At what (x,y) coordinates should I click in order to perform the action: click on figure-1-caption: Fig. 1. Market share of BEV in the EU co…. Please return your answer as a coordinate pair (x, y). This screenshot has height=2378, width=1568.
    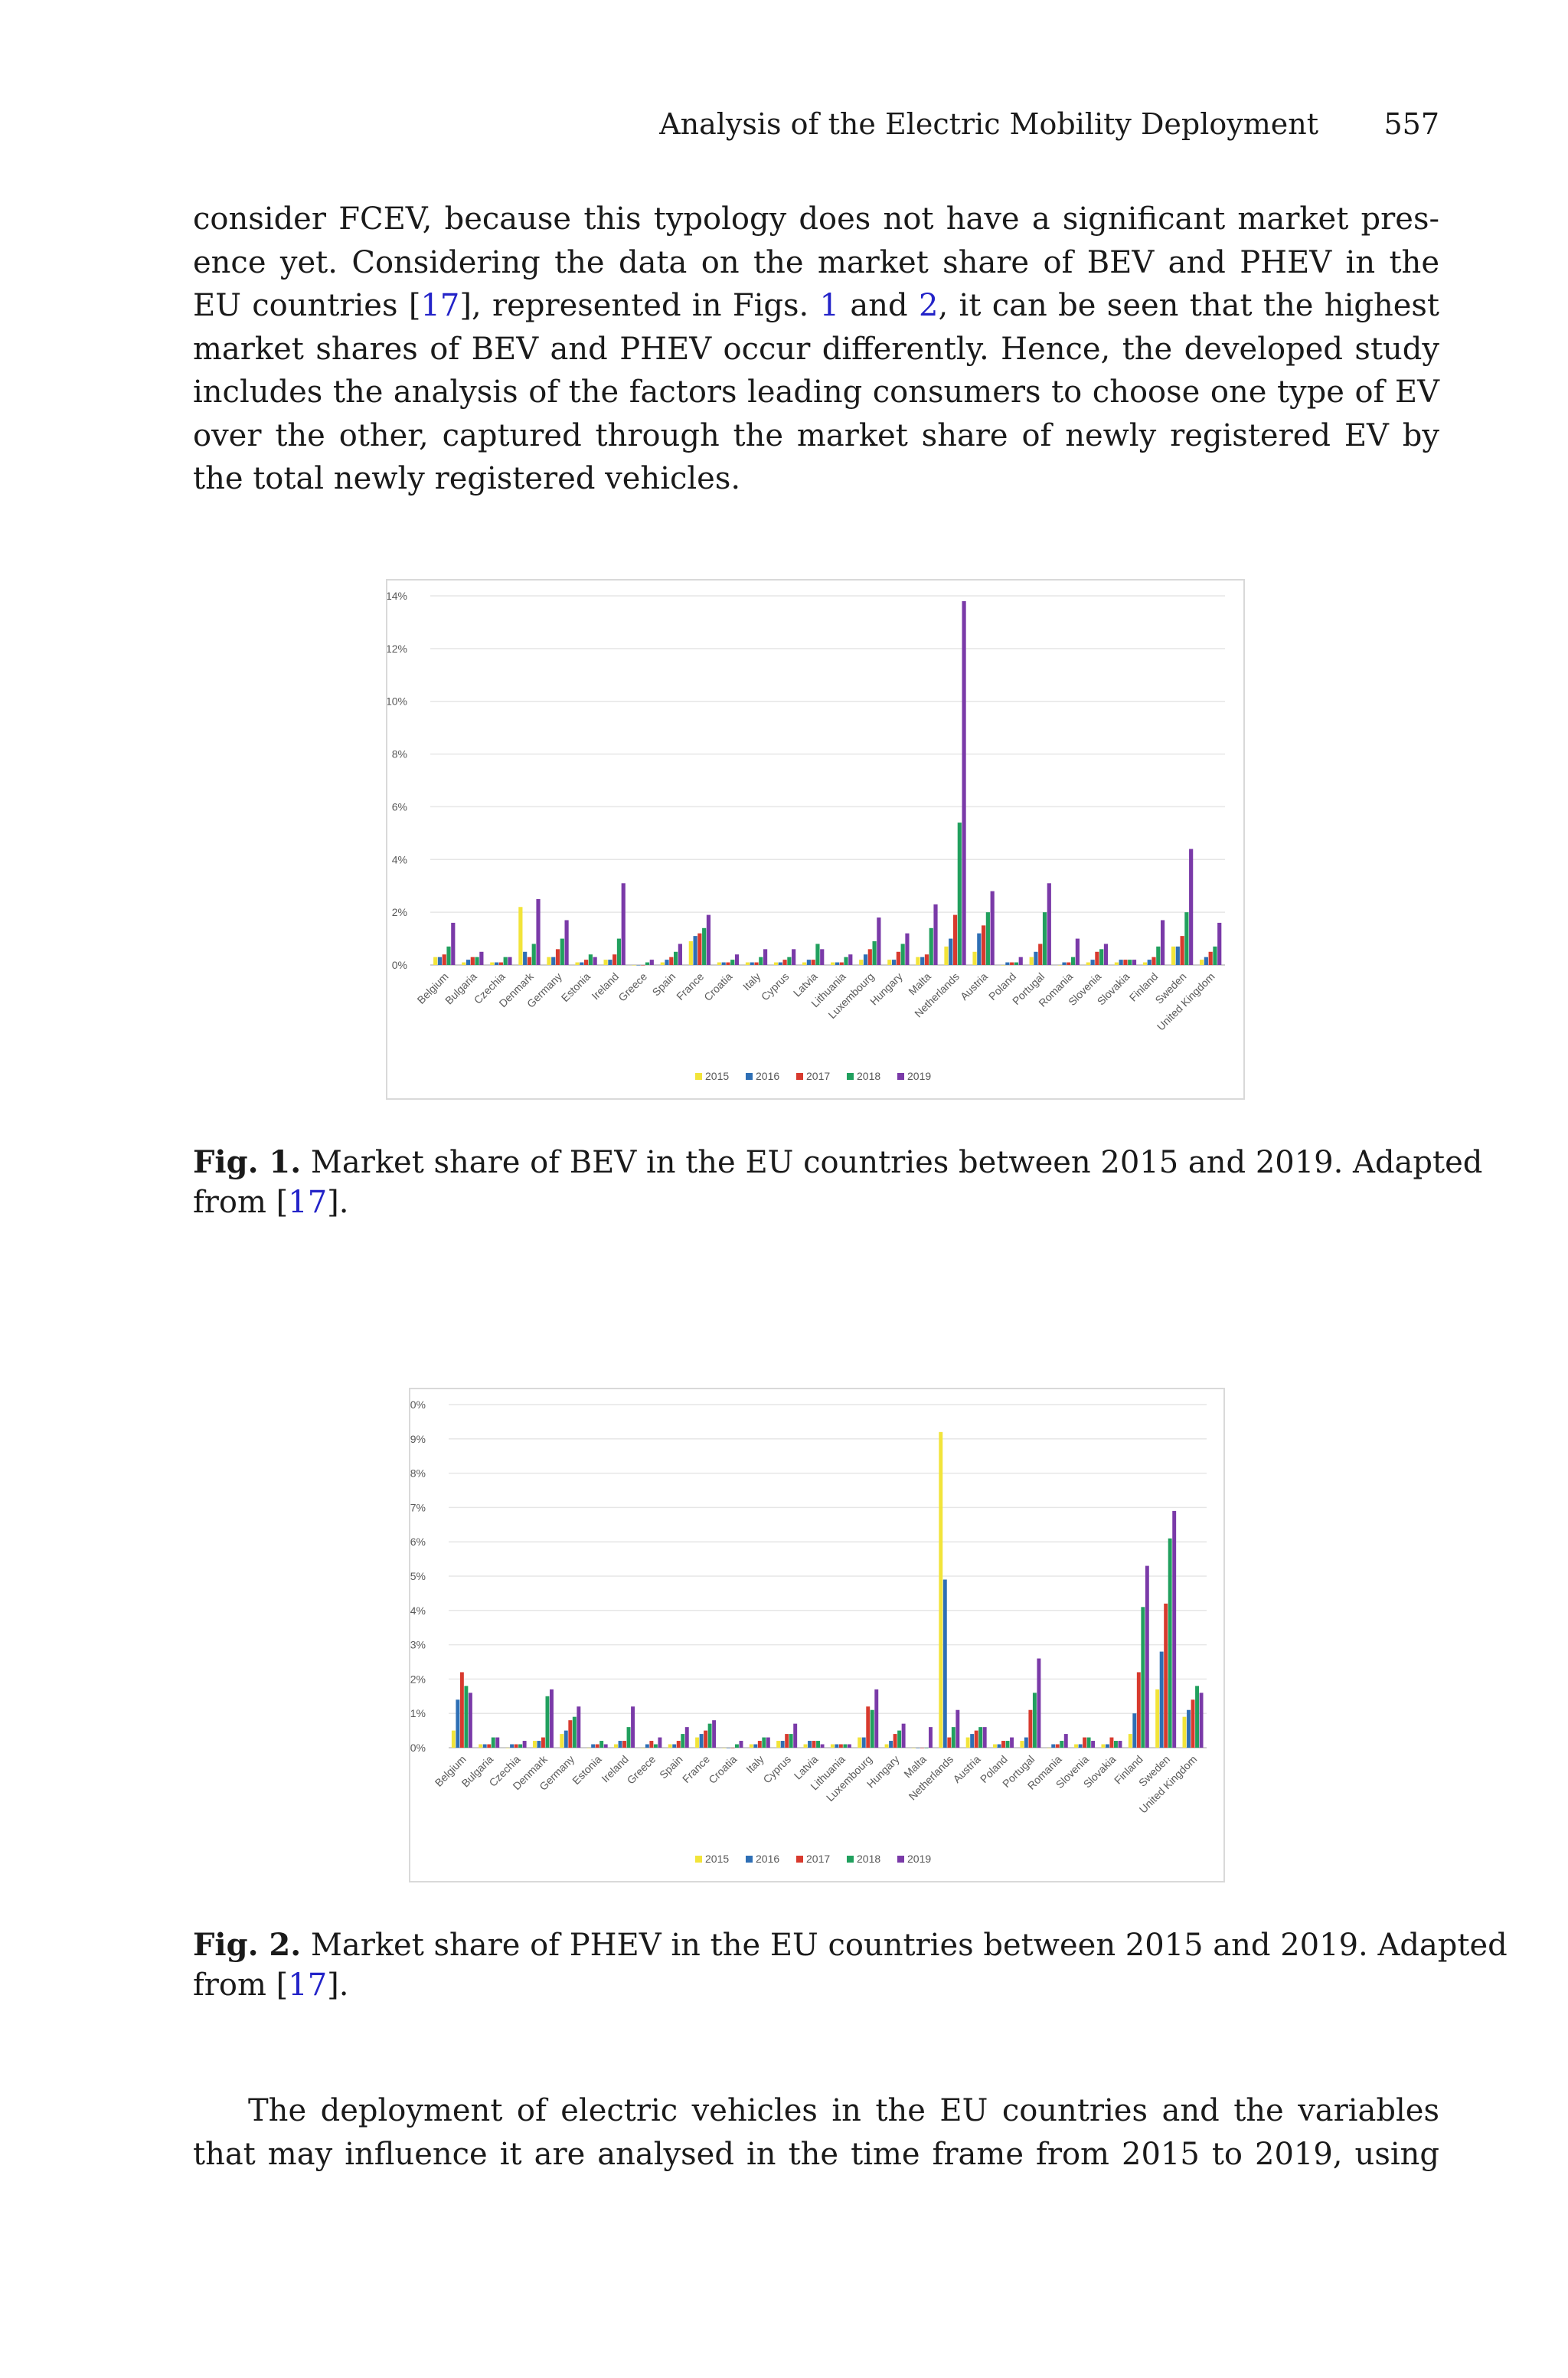
    Looking at the image, I should click on (837, 1183).